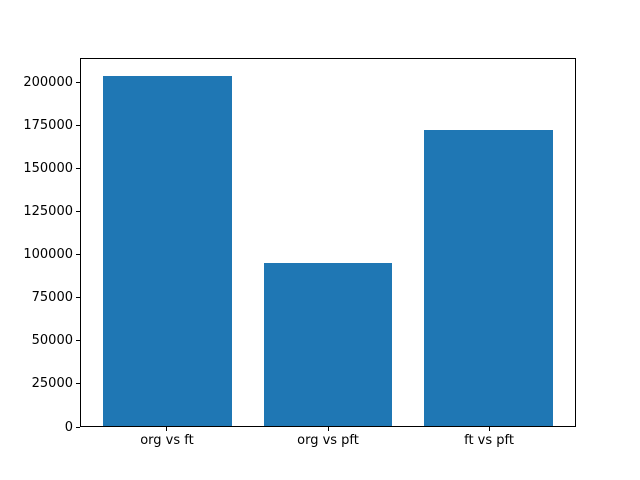 The image size is (640, 480). I want to click on y-tick-label: 150000, so click(48, 169).